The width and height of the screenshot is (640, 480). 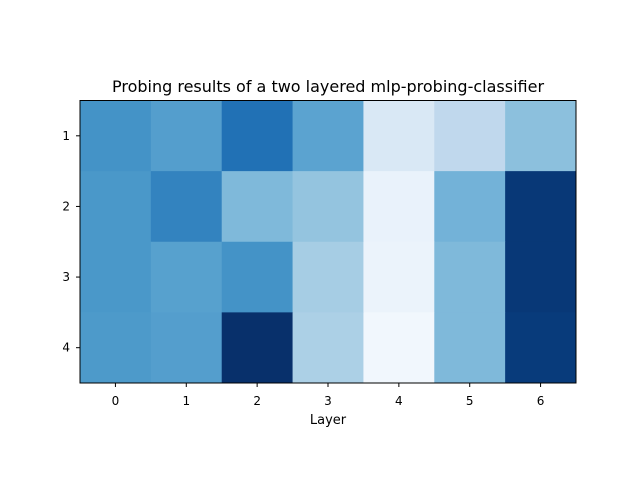 I want to click on heatmap-cell-r2-c6, so click(x=541, y=207).